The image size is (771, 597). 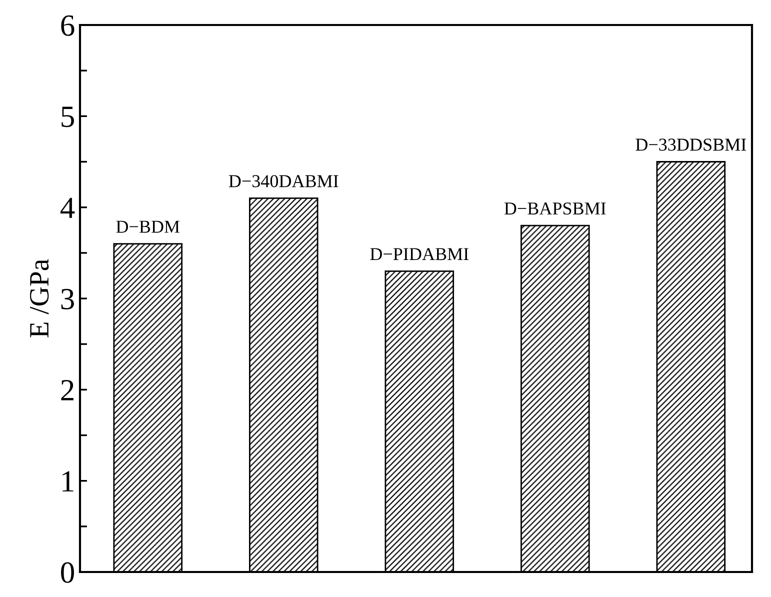 What do you see at coordinates (67, 572) in the screenshot?
I see `y-tick-label: 0` at bounding box center [67, 572].